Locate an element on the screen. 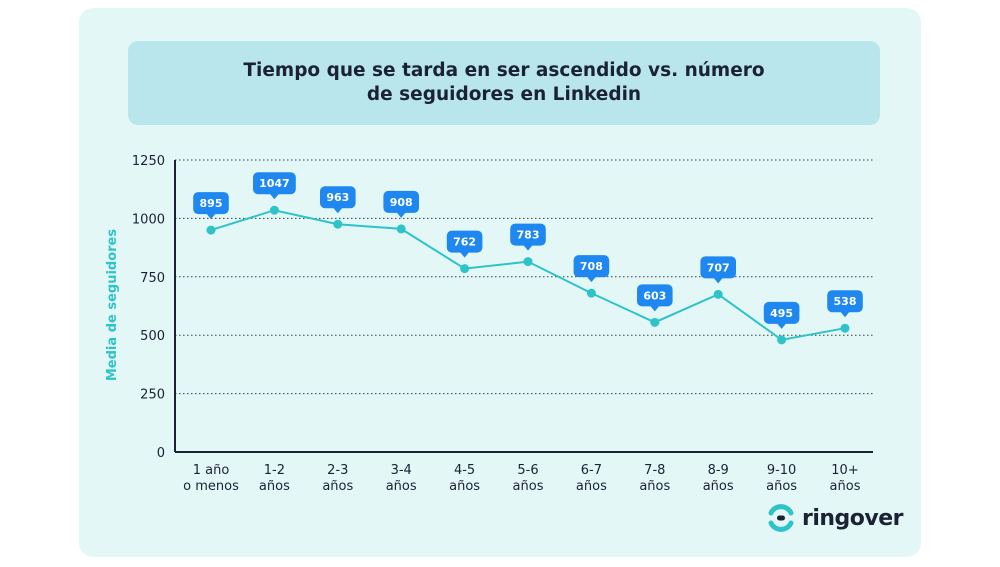 The height and width of the screenshot is (567, 1000). x-tick-label: 4-5 años is located at coordinates (464, 478).